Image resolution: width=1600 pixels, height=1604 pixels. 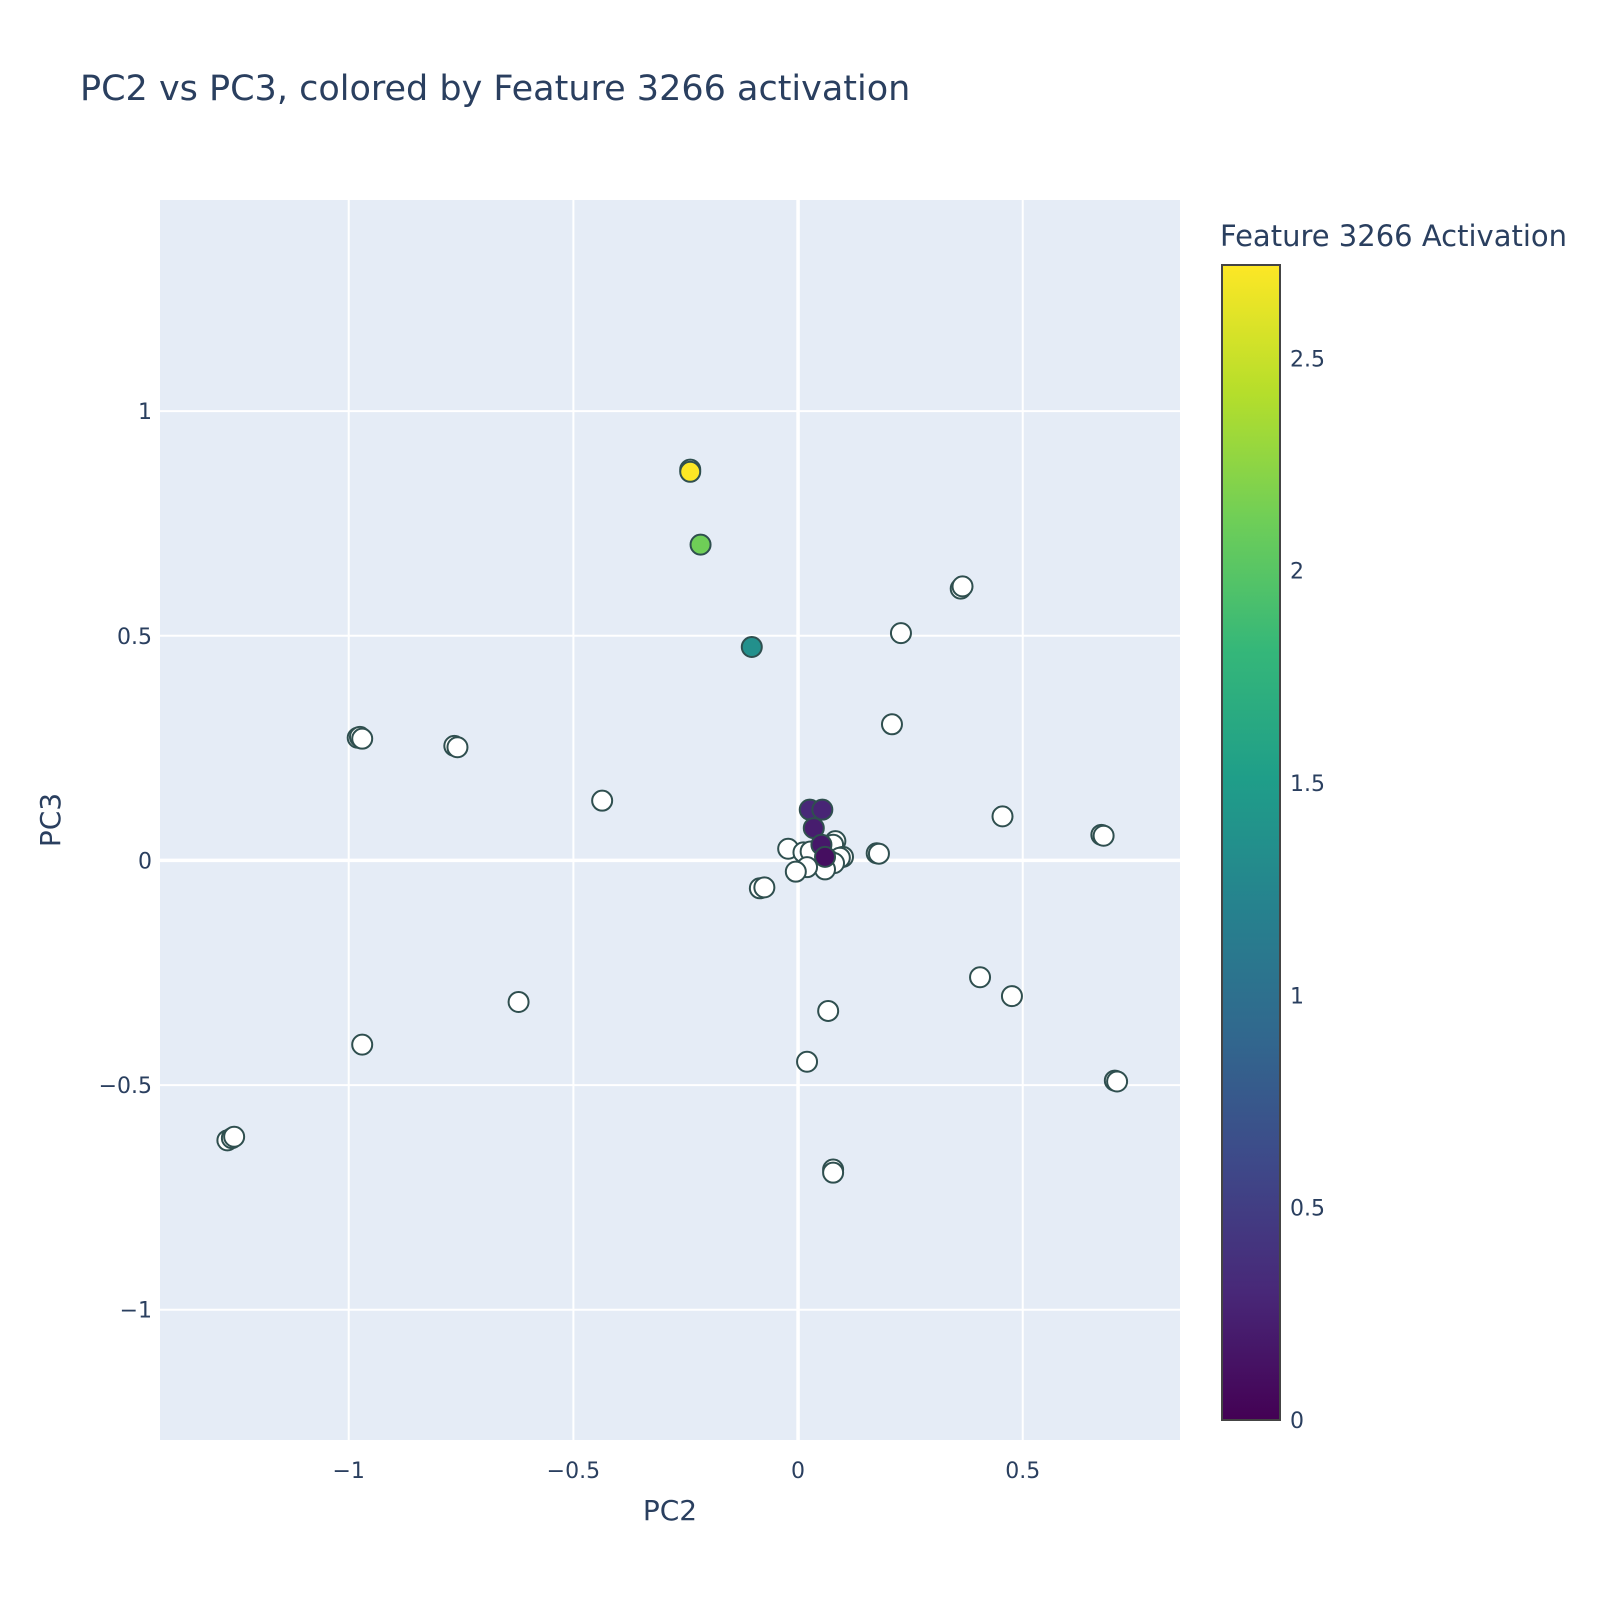 I want to click on colorbar-tick-label: 1.5, so click(x=1307, y=784).